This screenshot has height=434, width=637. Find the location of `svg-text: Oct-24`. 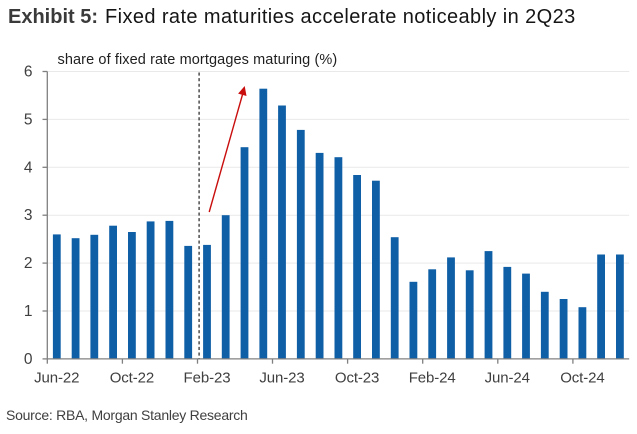

svg-text: Oct-24 is located at coordinates (582, 377).